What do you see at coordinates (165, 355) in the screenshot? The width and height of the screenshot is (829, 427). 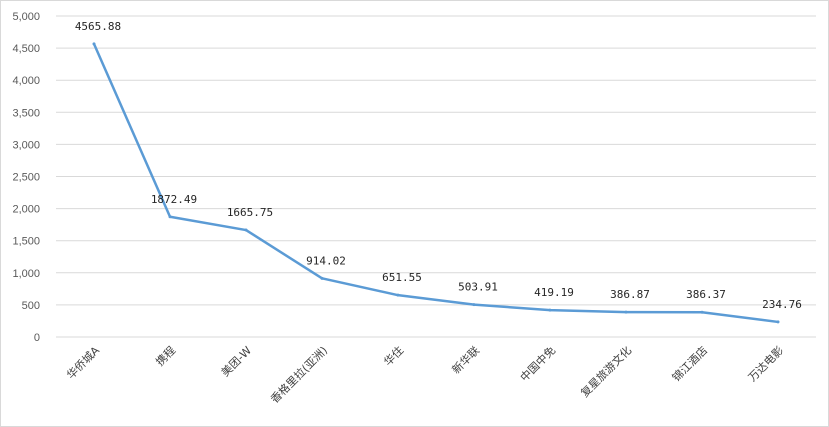 I see `x-tick-label: 携程` at bounding box center [165, 355].